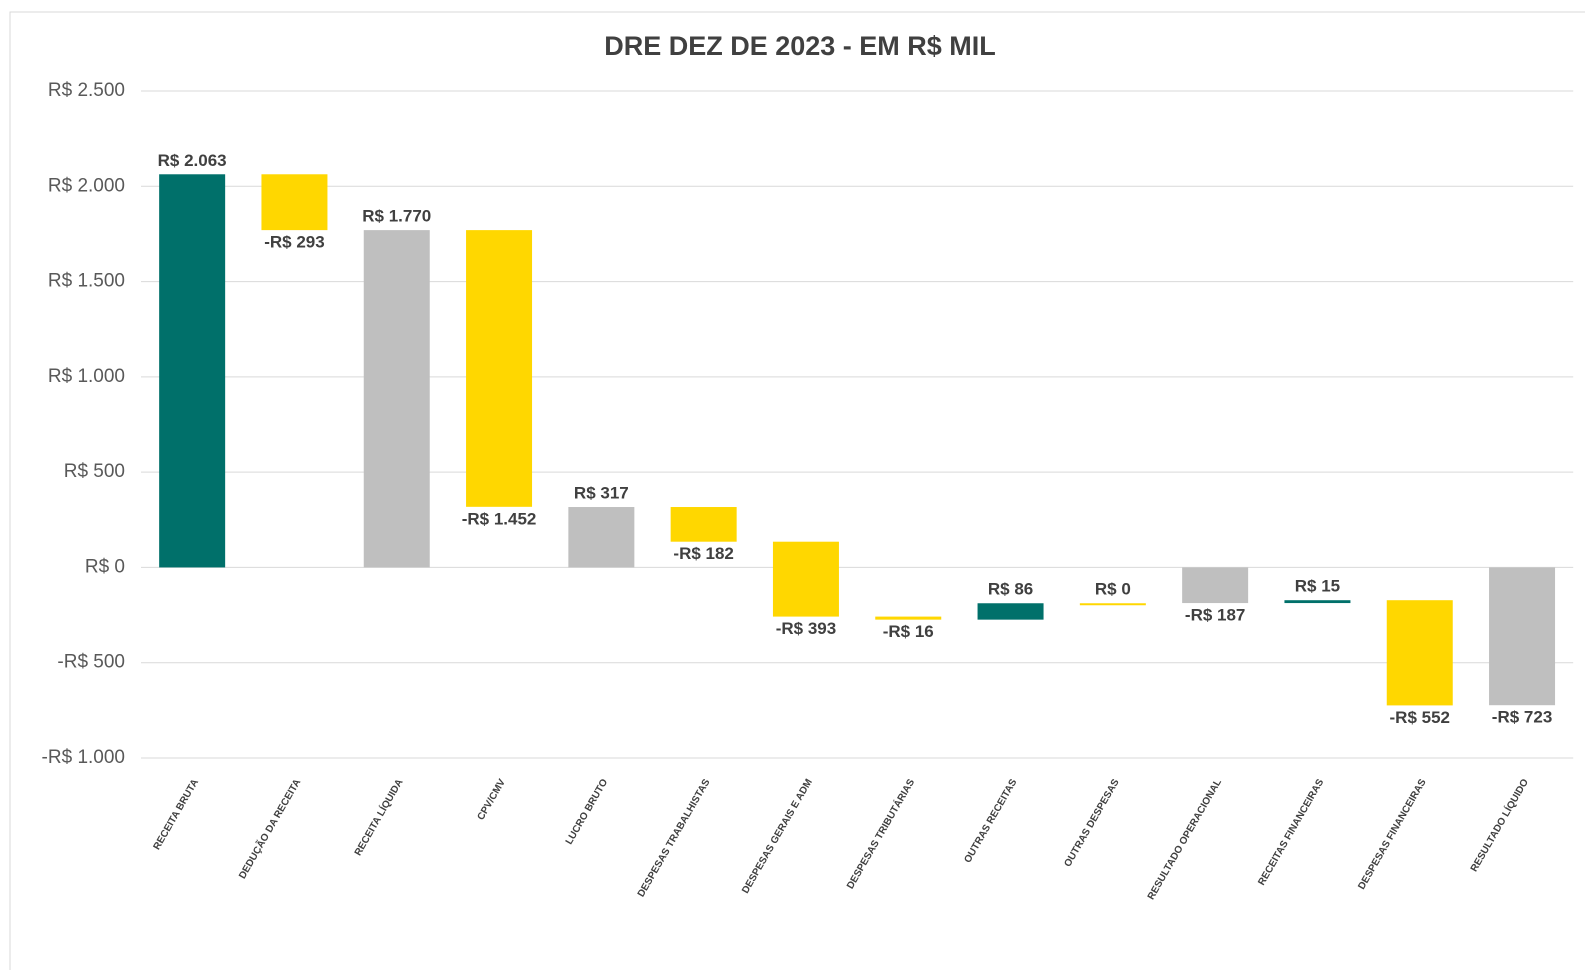 The height and width of the screenshot is (970, 1585). What do you see at coordinates (294, 242) in the screenshot?
I see `data-label: -R$ 293` at bounding box center [294, 242].